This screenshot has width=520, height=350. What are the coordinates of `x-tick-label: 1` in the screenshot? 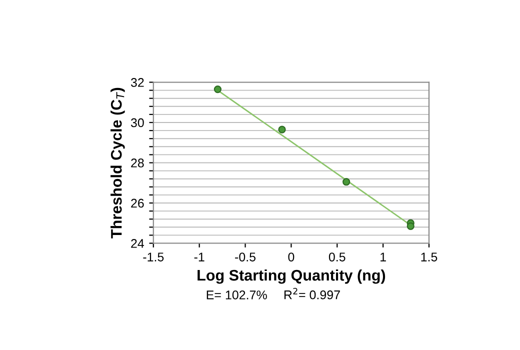 It's located at (383, 257).